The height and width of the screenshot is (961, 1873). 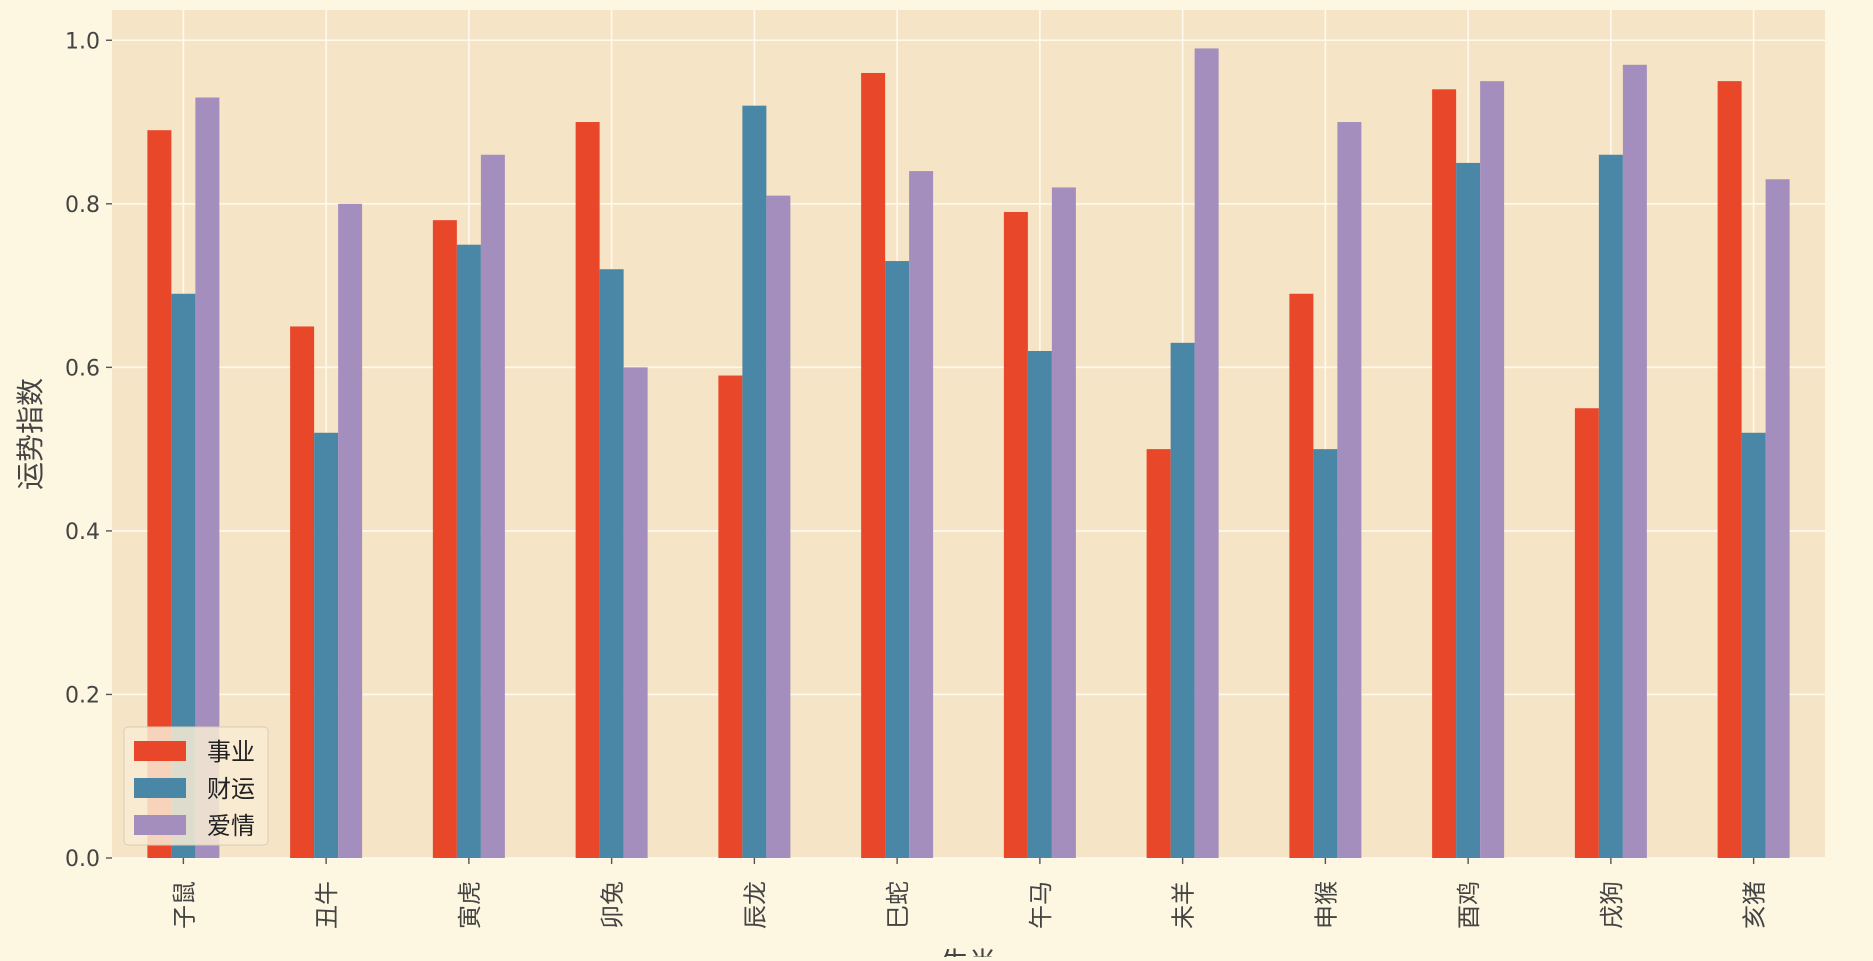 What do you see at coordinates (82, 41) in the screenshot?
I see `y-tick-label: 1.0` at bounding box center [82, 41].